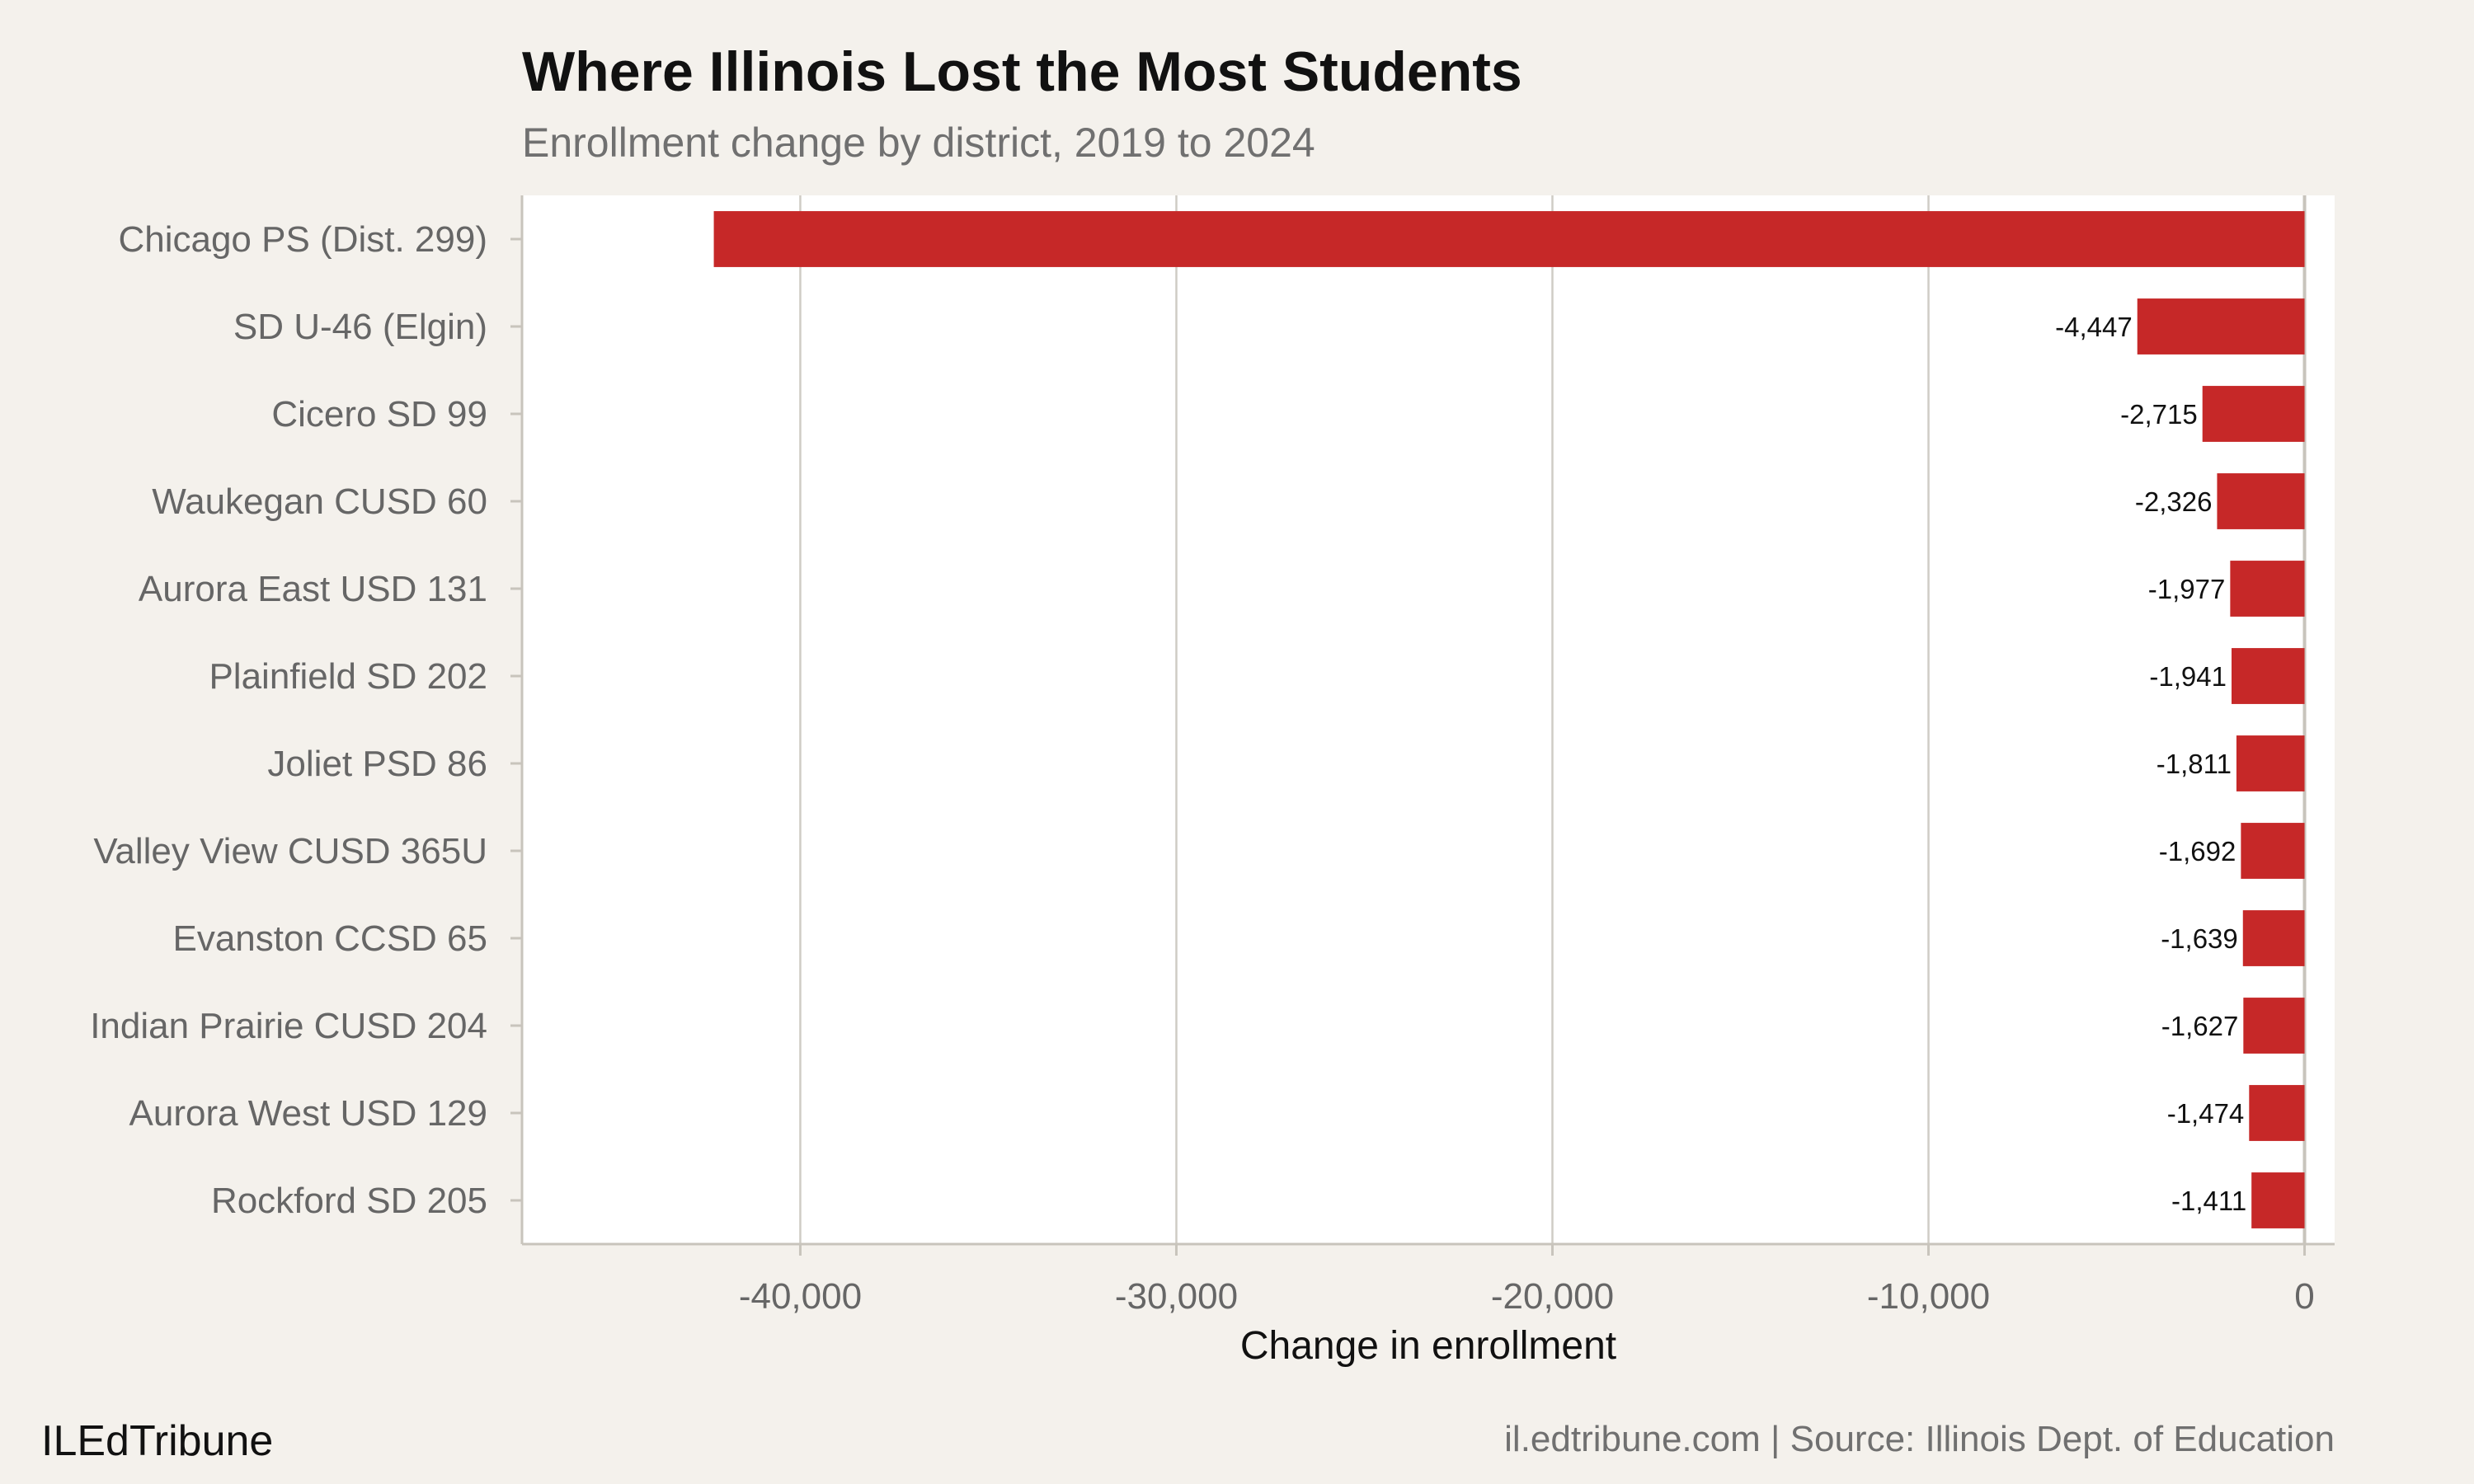  What do you see at coordinates (348, 676) in the screenshot?
I see `category-label: Plainfield SD 202` at bounding box center [348, 676].